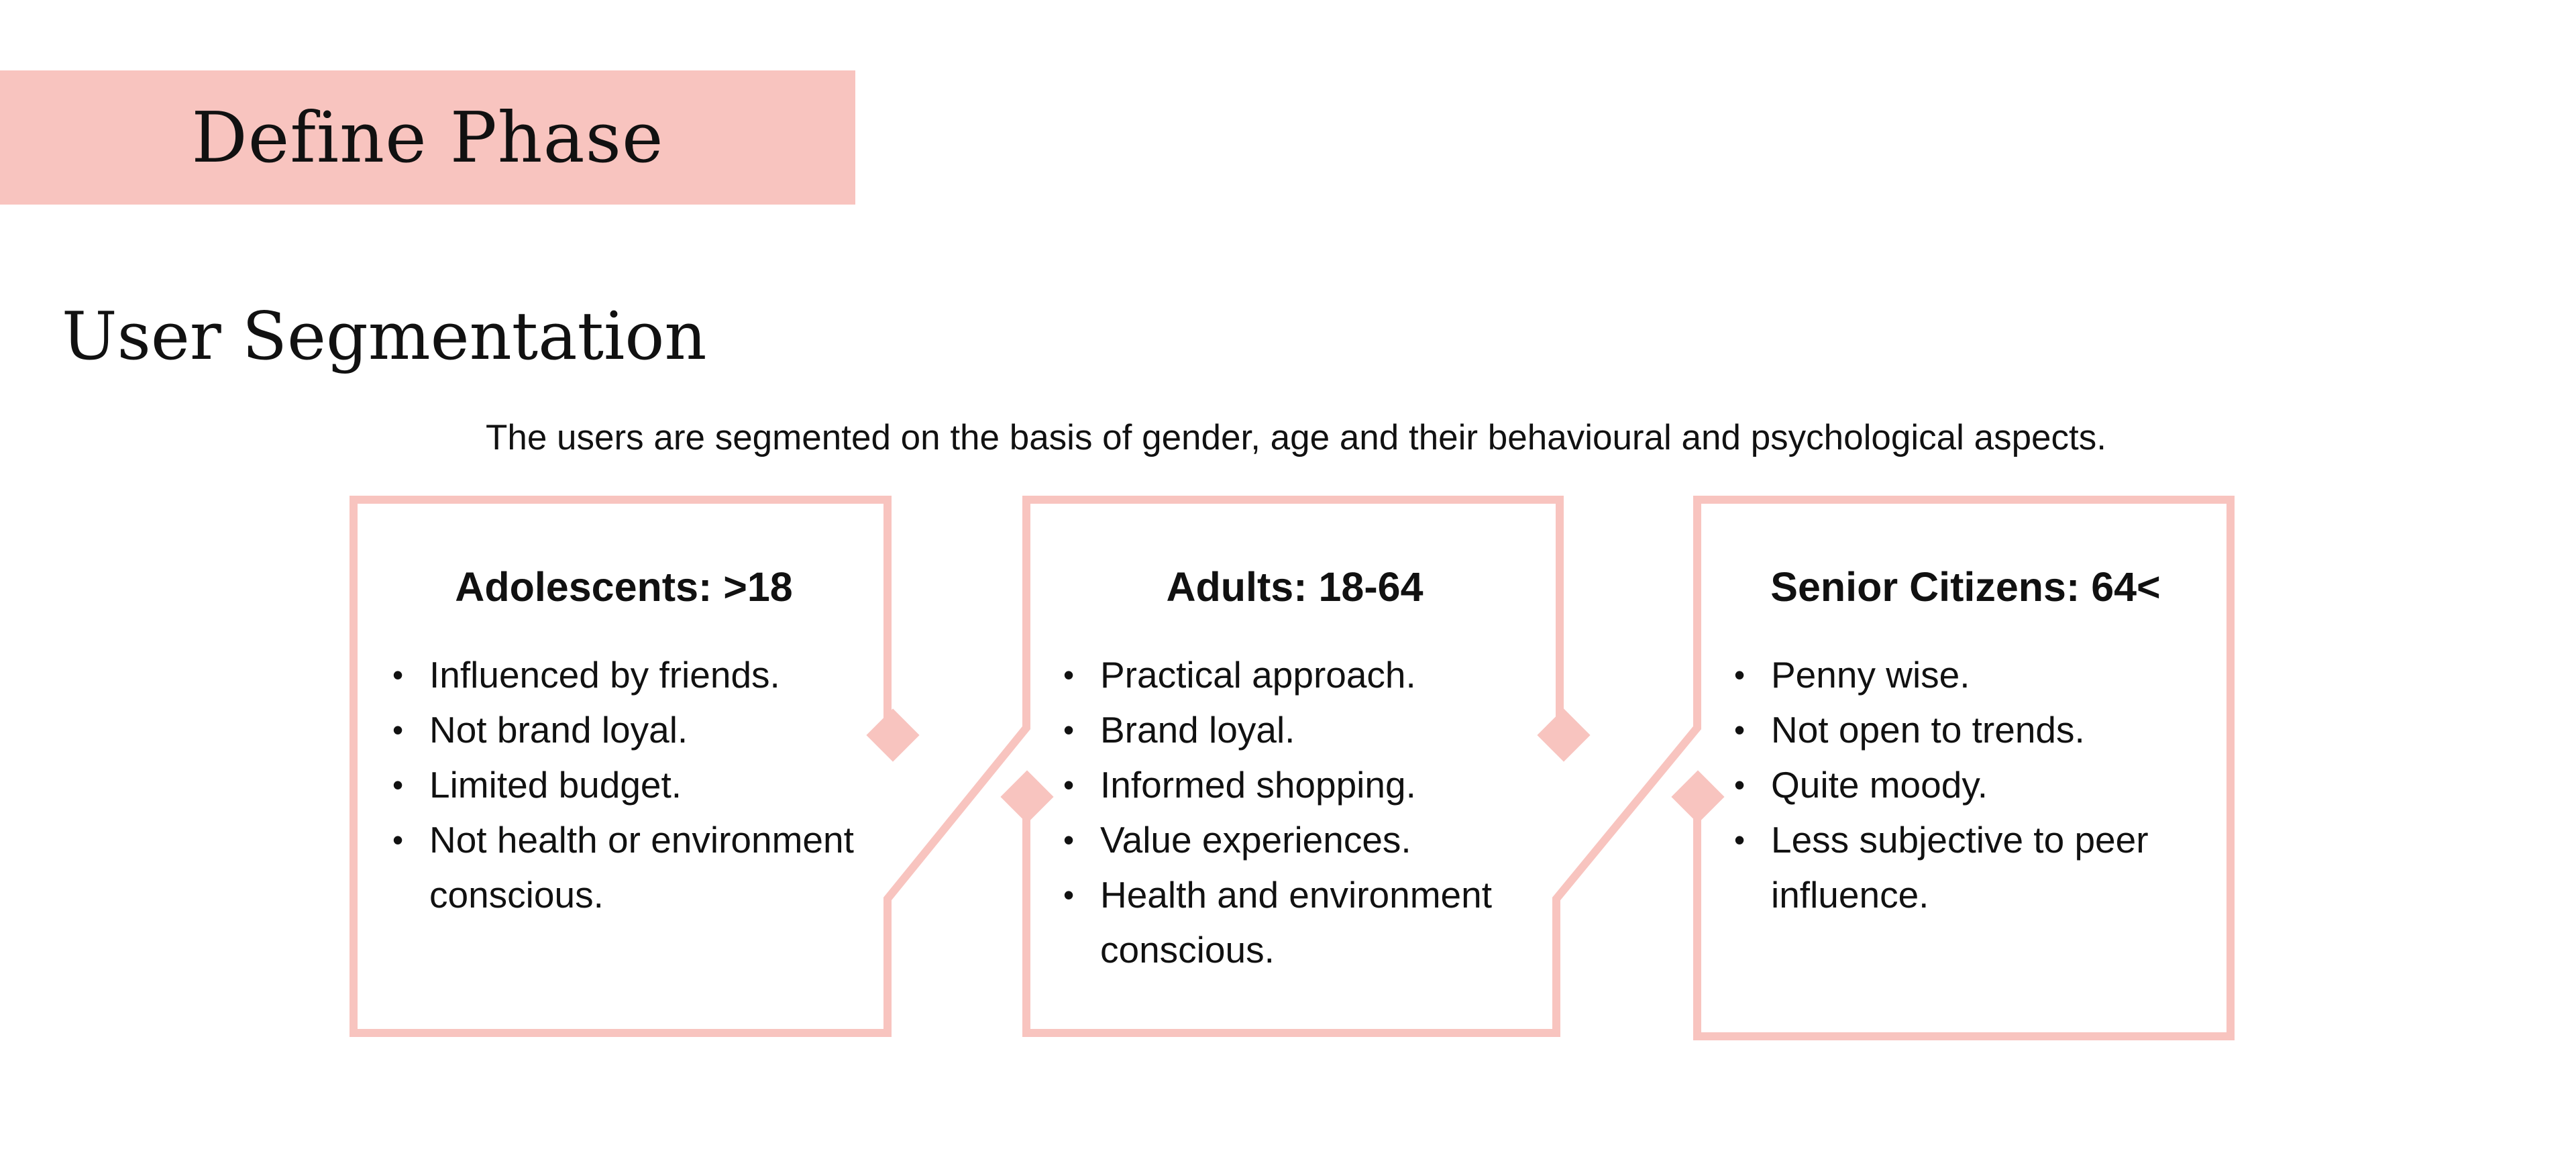  I want to click on list-item: • Informed shopping., so click(1295, 785).